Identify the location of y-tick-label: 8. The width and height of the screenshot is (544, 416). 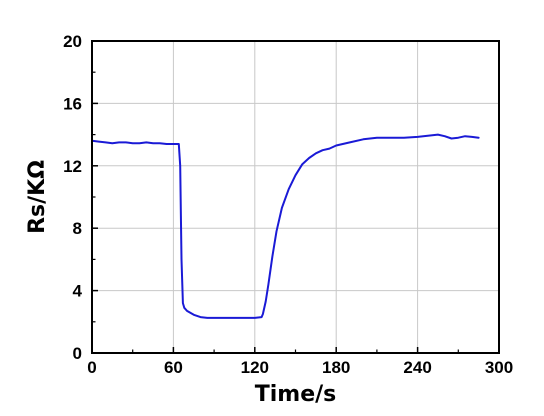
(77, 228).